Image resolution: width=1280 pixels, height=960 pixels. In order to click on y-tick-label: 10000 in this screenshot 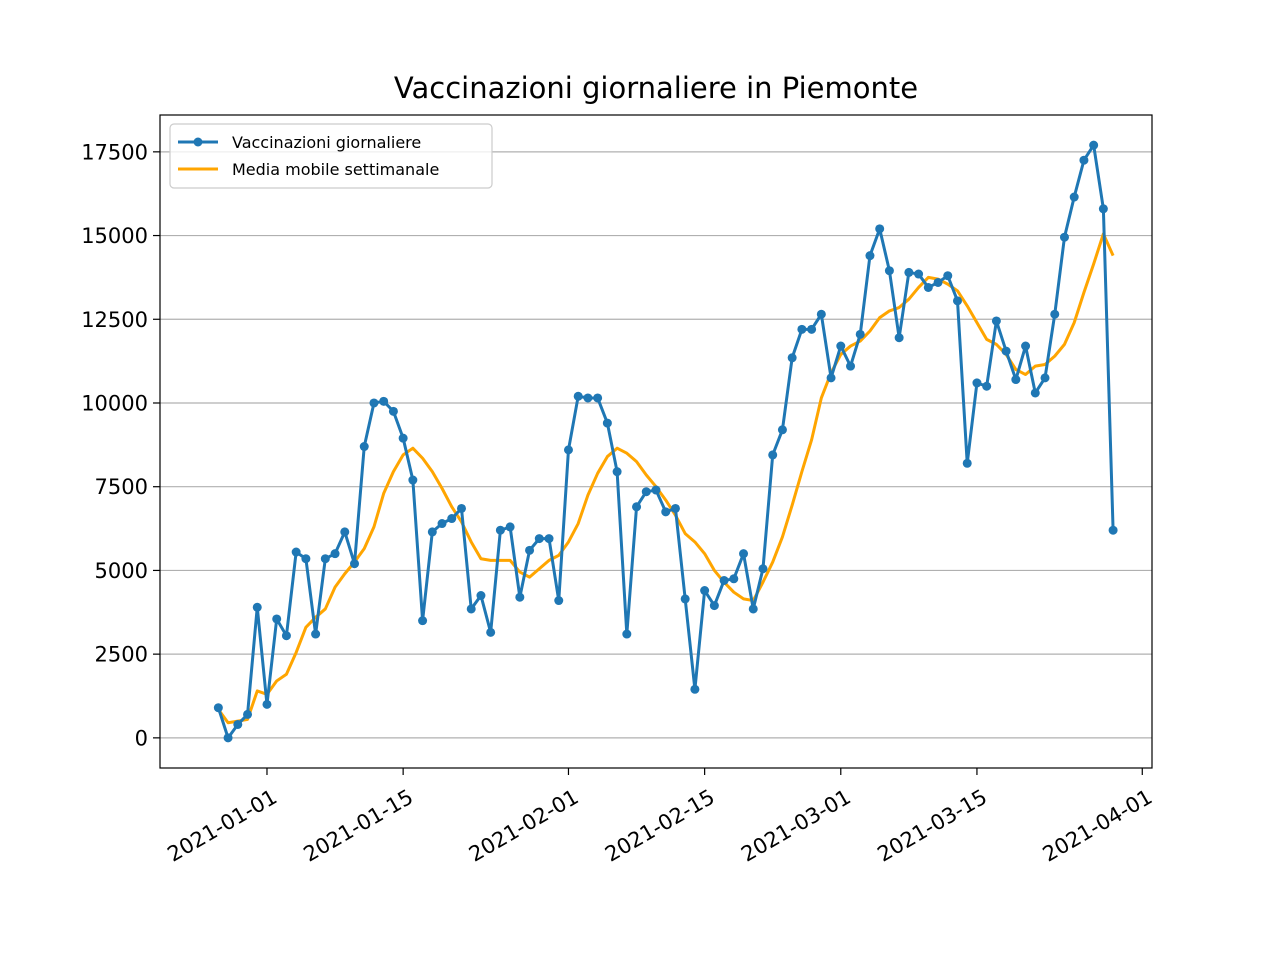, I will do `click(114, 403)`.